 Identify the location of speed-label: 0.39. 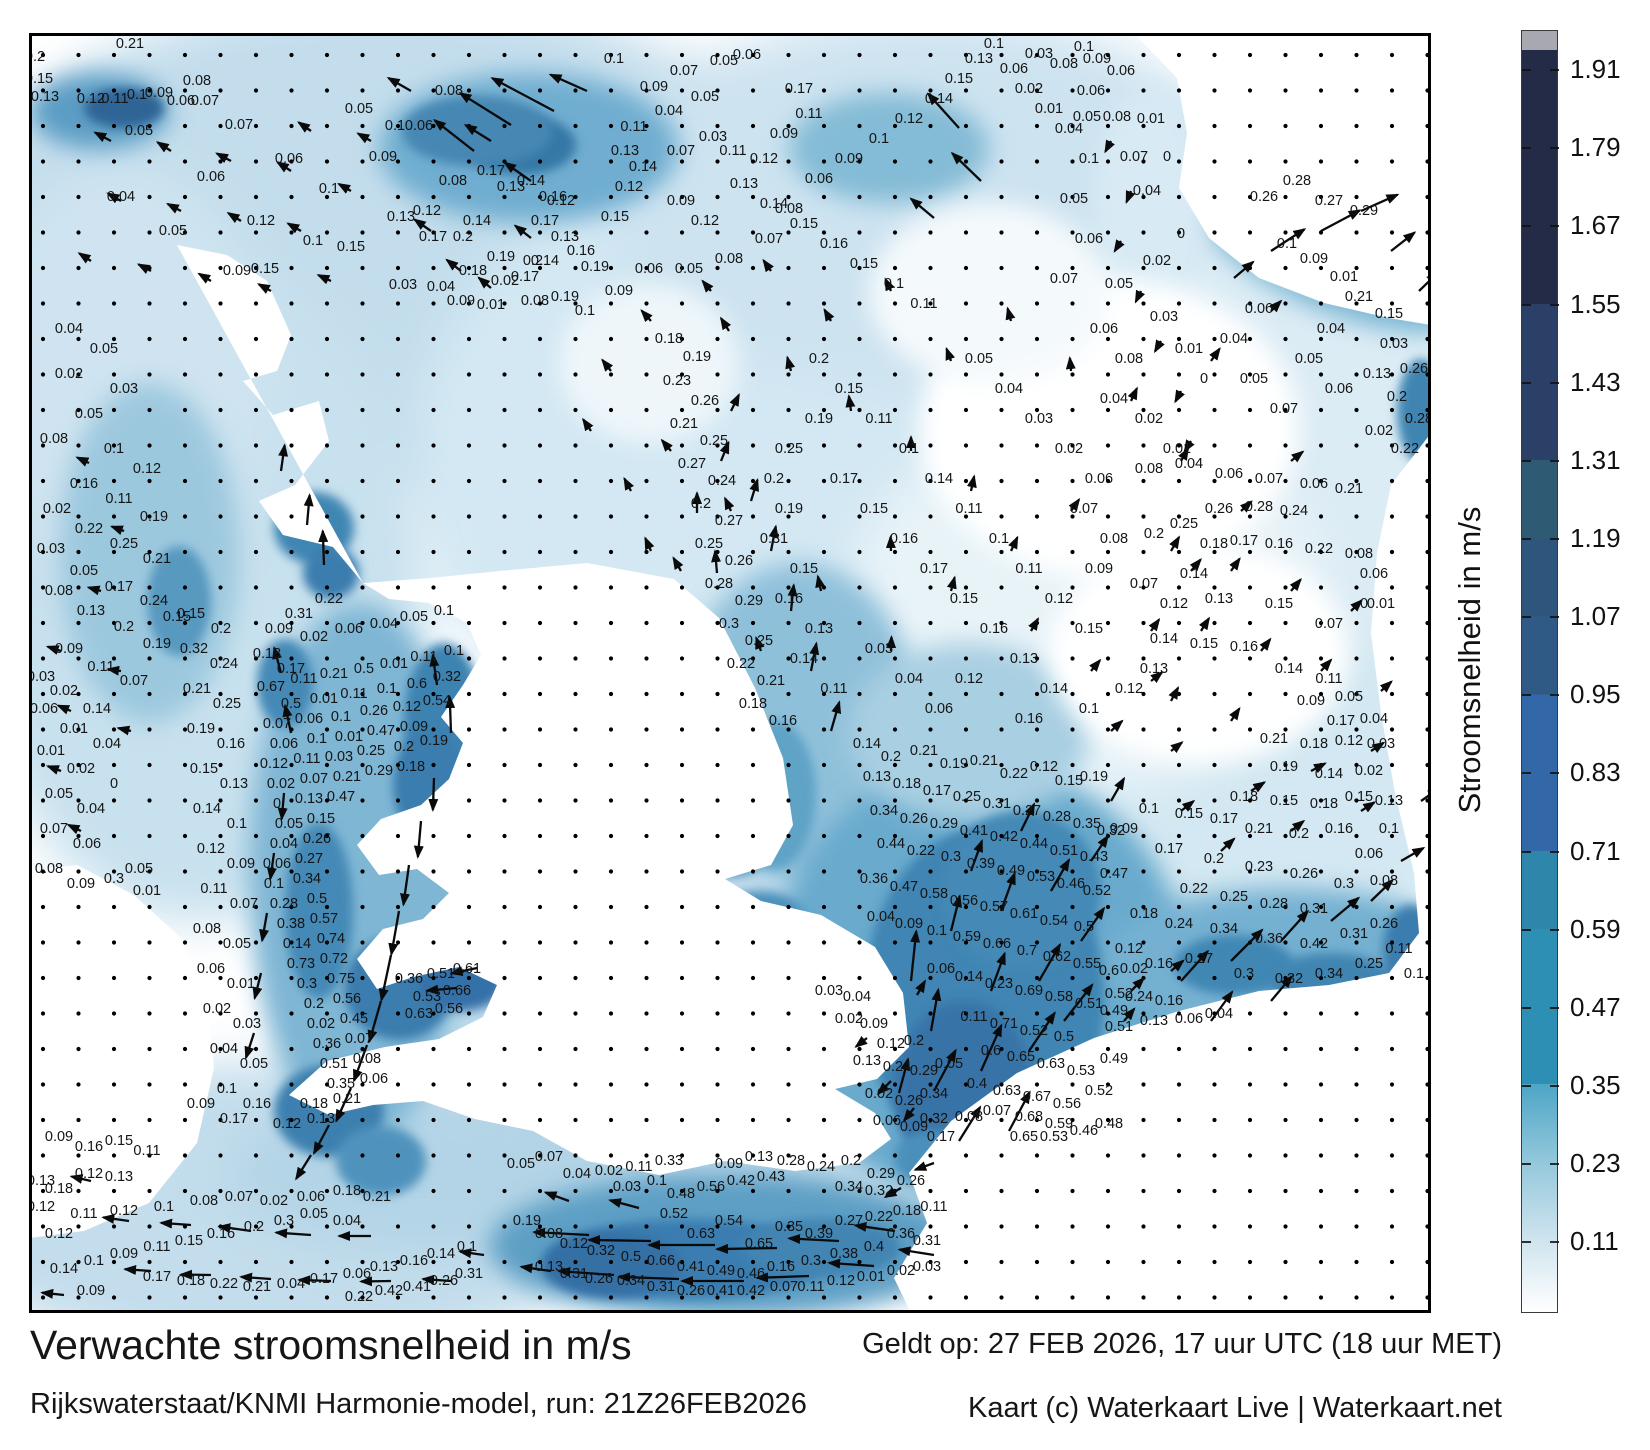
(819, 1234).